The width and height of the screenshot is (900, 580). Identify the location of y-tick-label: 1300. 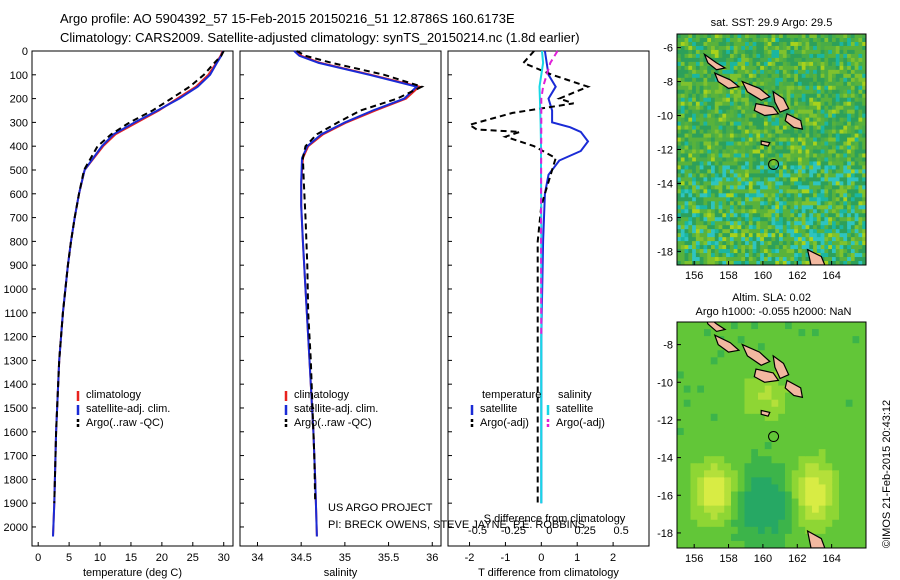
(16, 361).